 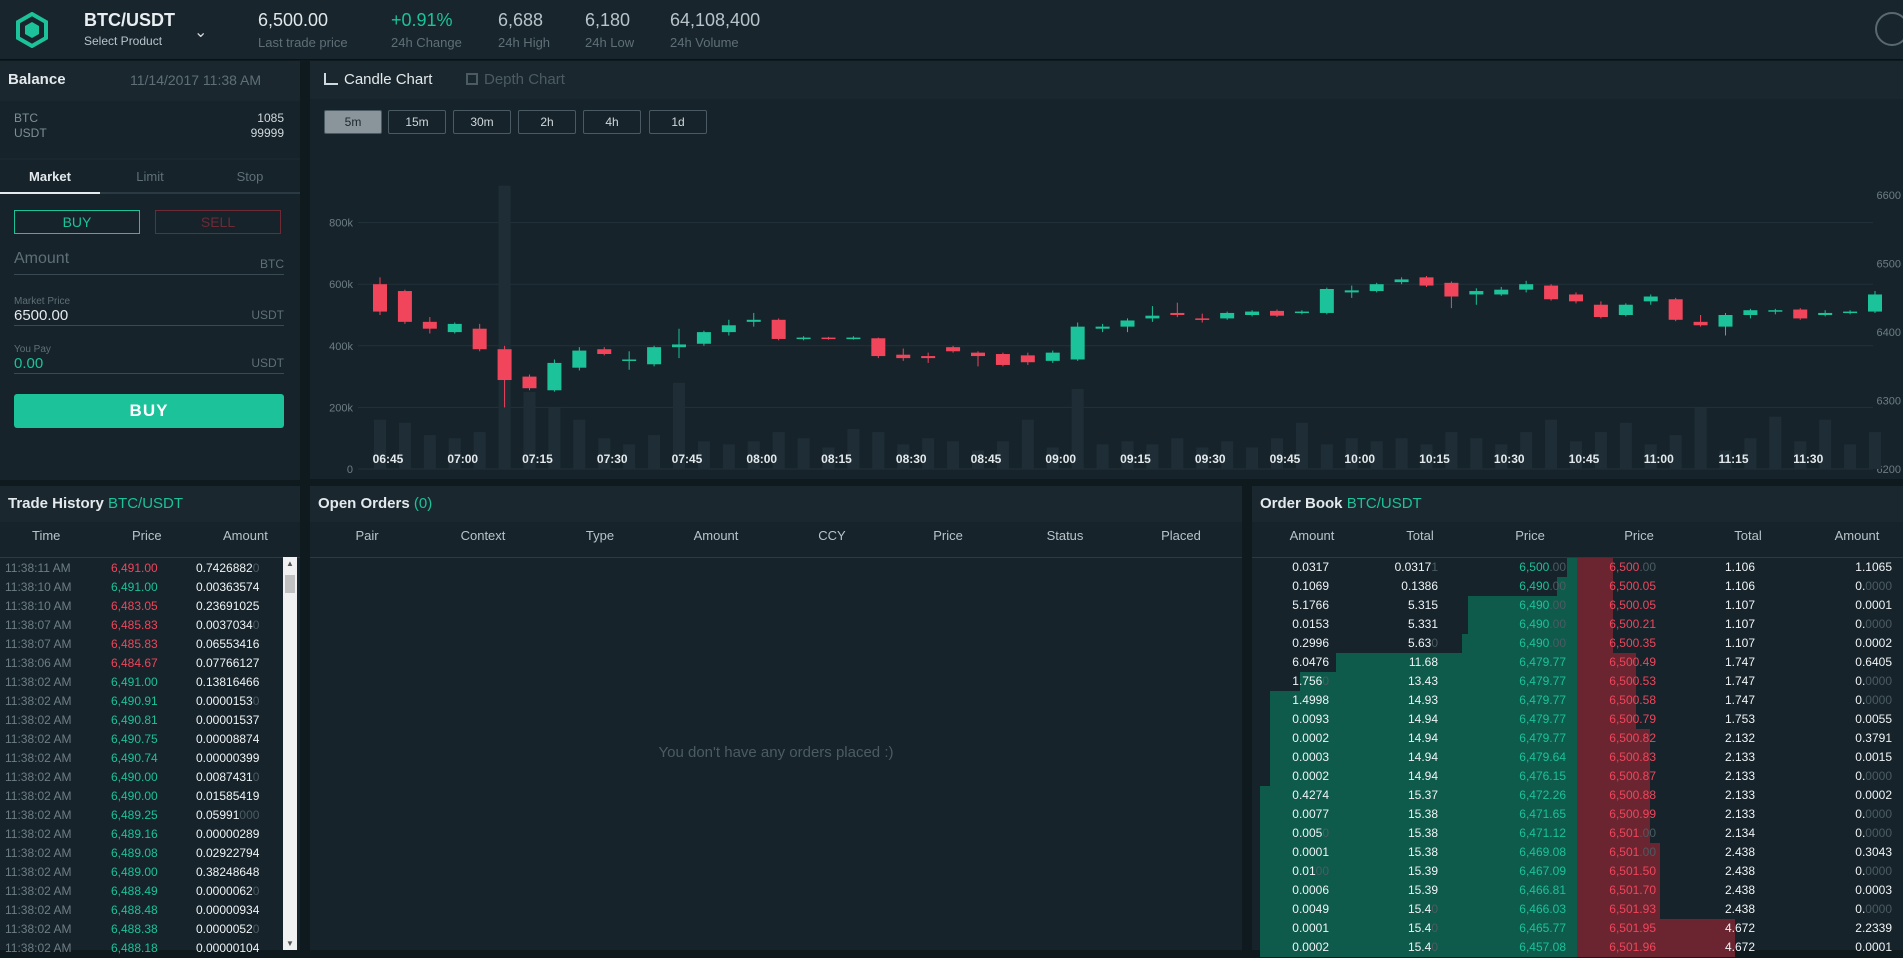 I want to click on order-book-row: 0.0153 5.331 6,490.00 6,500.21 1.107 0.0000, so click(x=1577, y=624).